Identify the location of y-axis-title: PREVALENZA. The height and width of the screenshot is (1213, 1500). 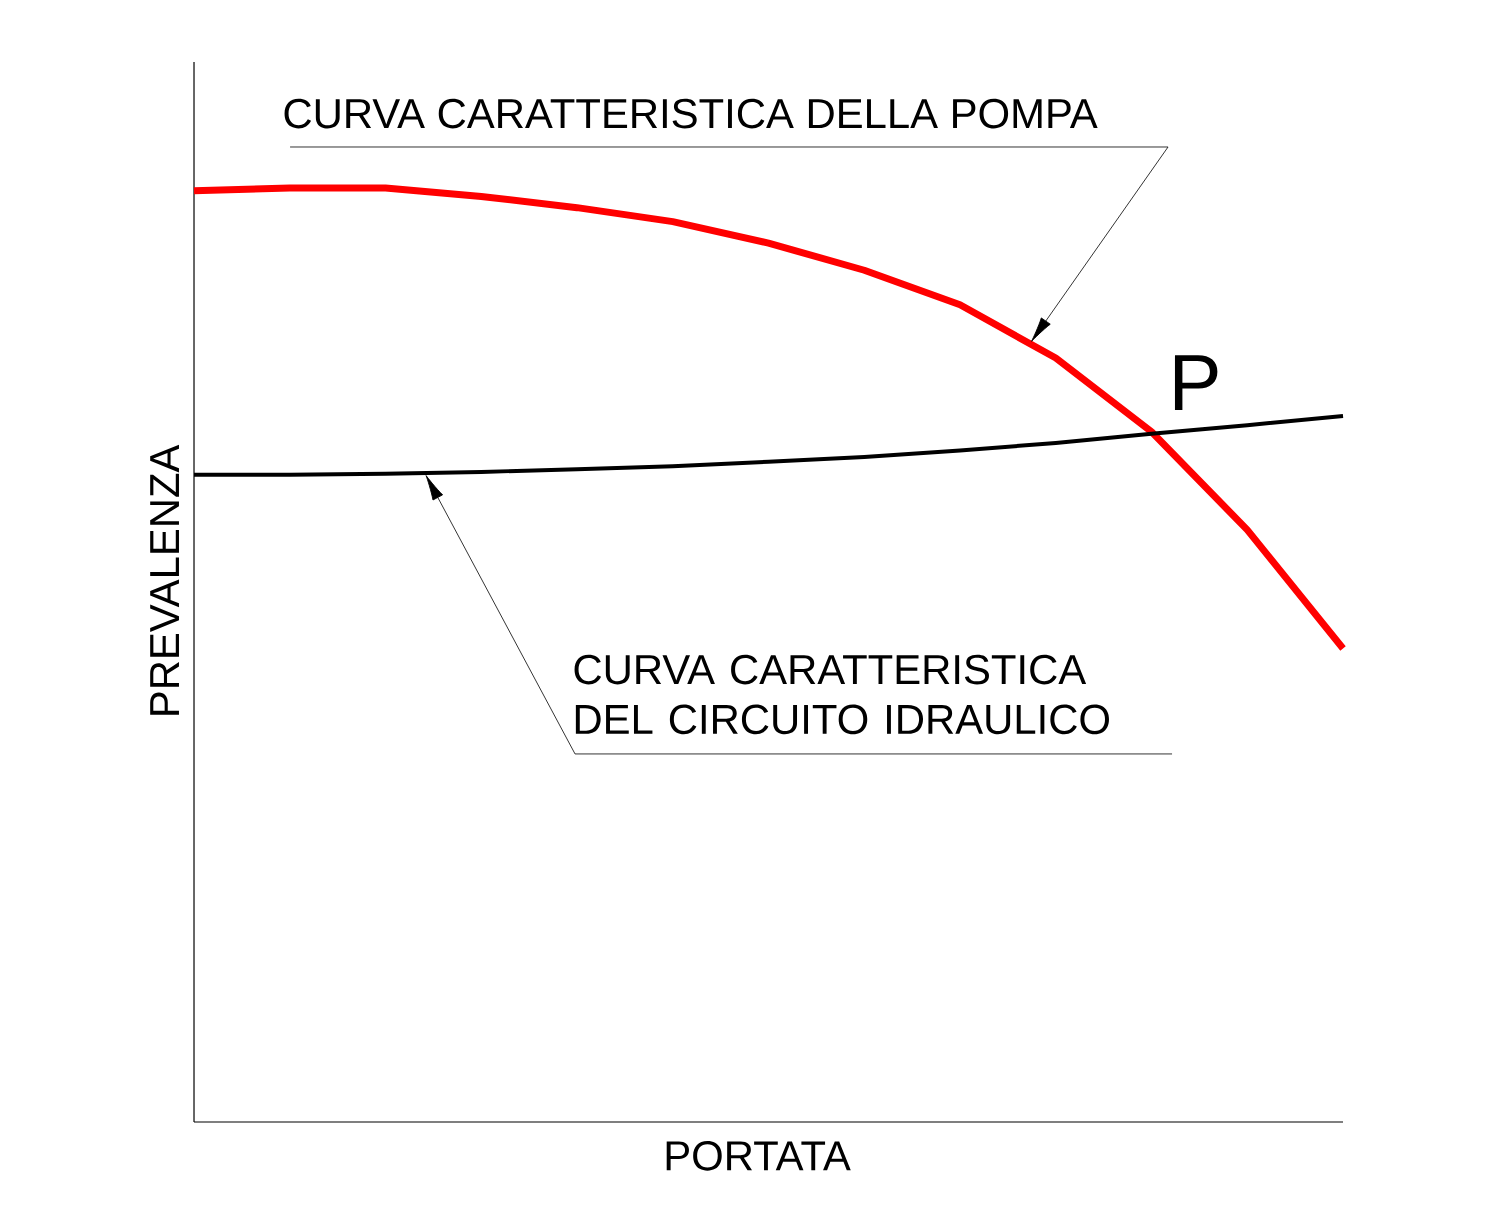
(164, 579).